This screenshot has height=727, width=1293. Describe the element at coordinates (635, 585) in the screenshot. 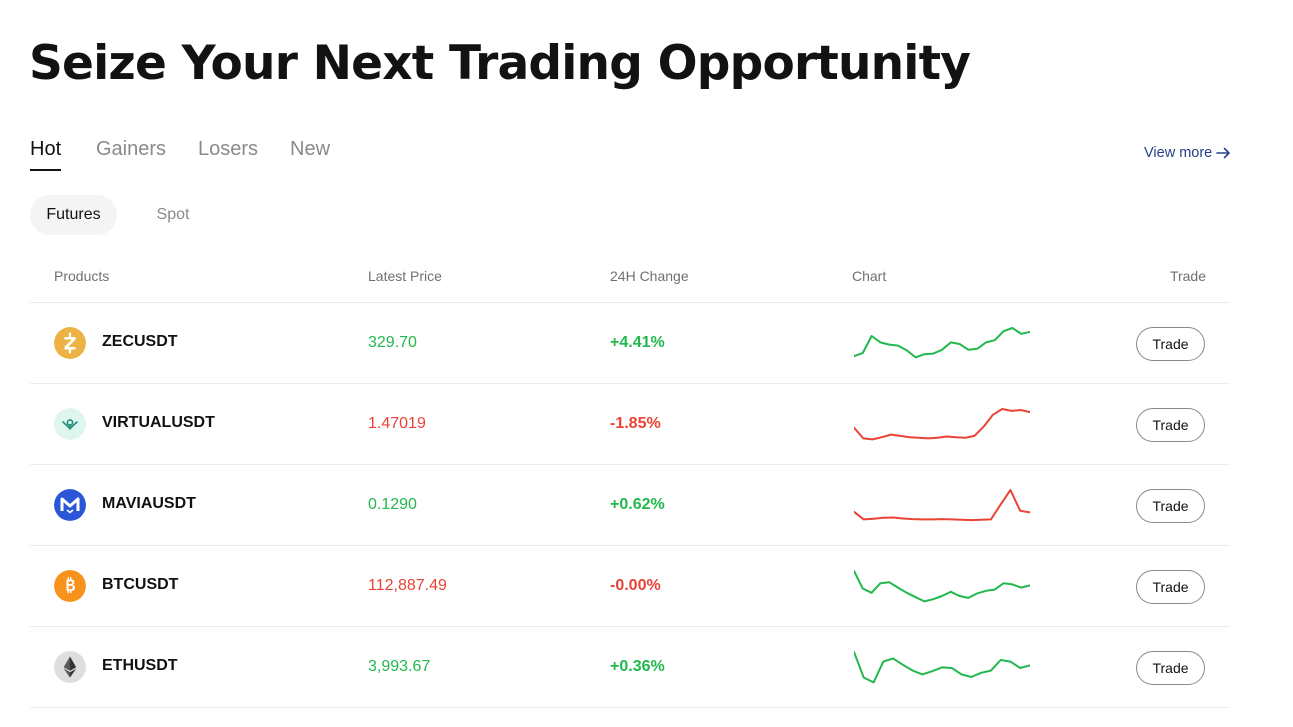

I see `change-24h: -0.00%` at that location.